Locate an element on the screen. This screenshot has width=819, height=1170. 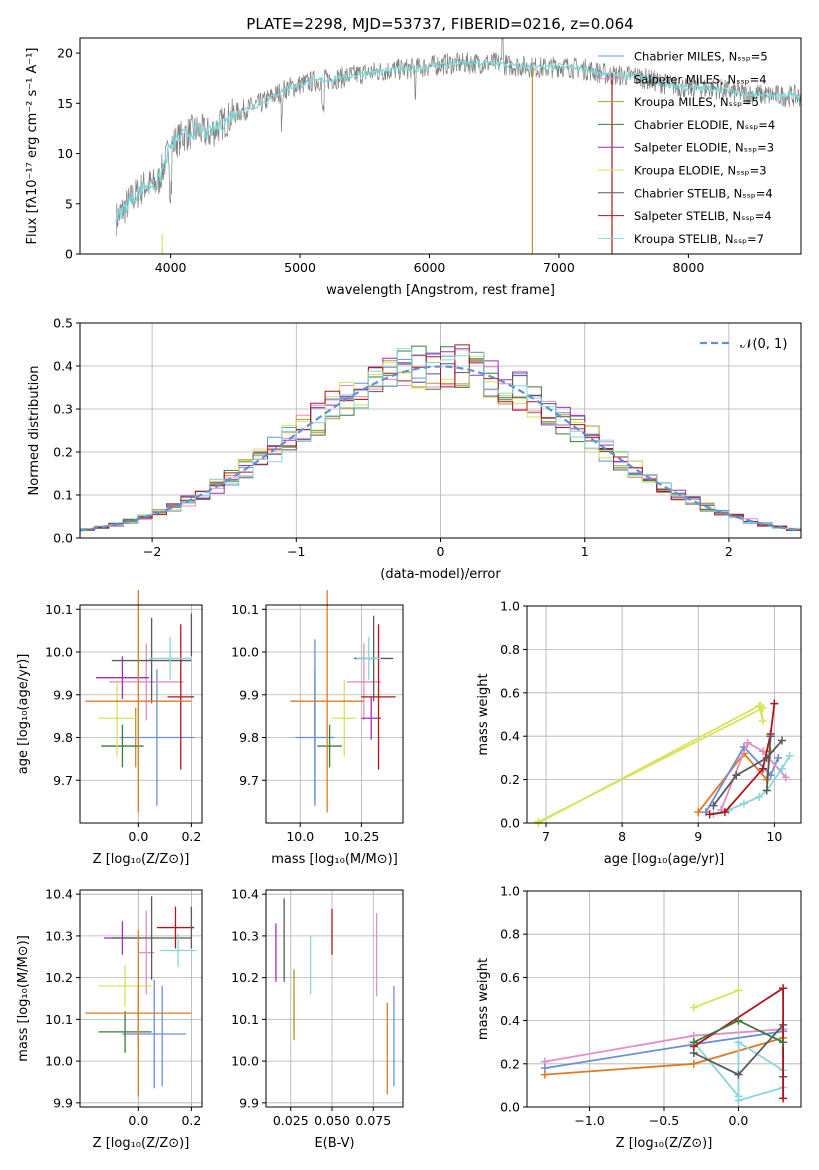
x-tick-label: 10.0 is located at coordinates (300, 836).